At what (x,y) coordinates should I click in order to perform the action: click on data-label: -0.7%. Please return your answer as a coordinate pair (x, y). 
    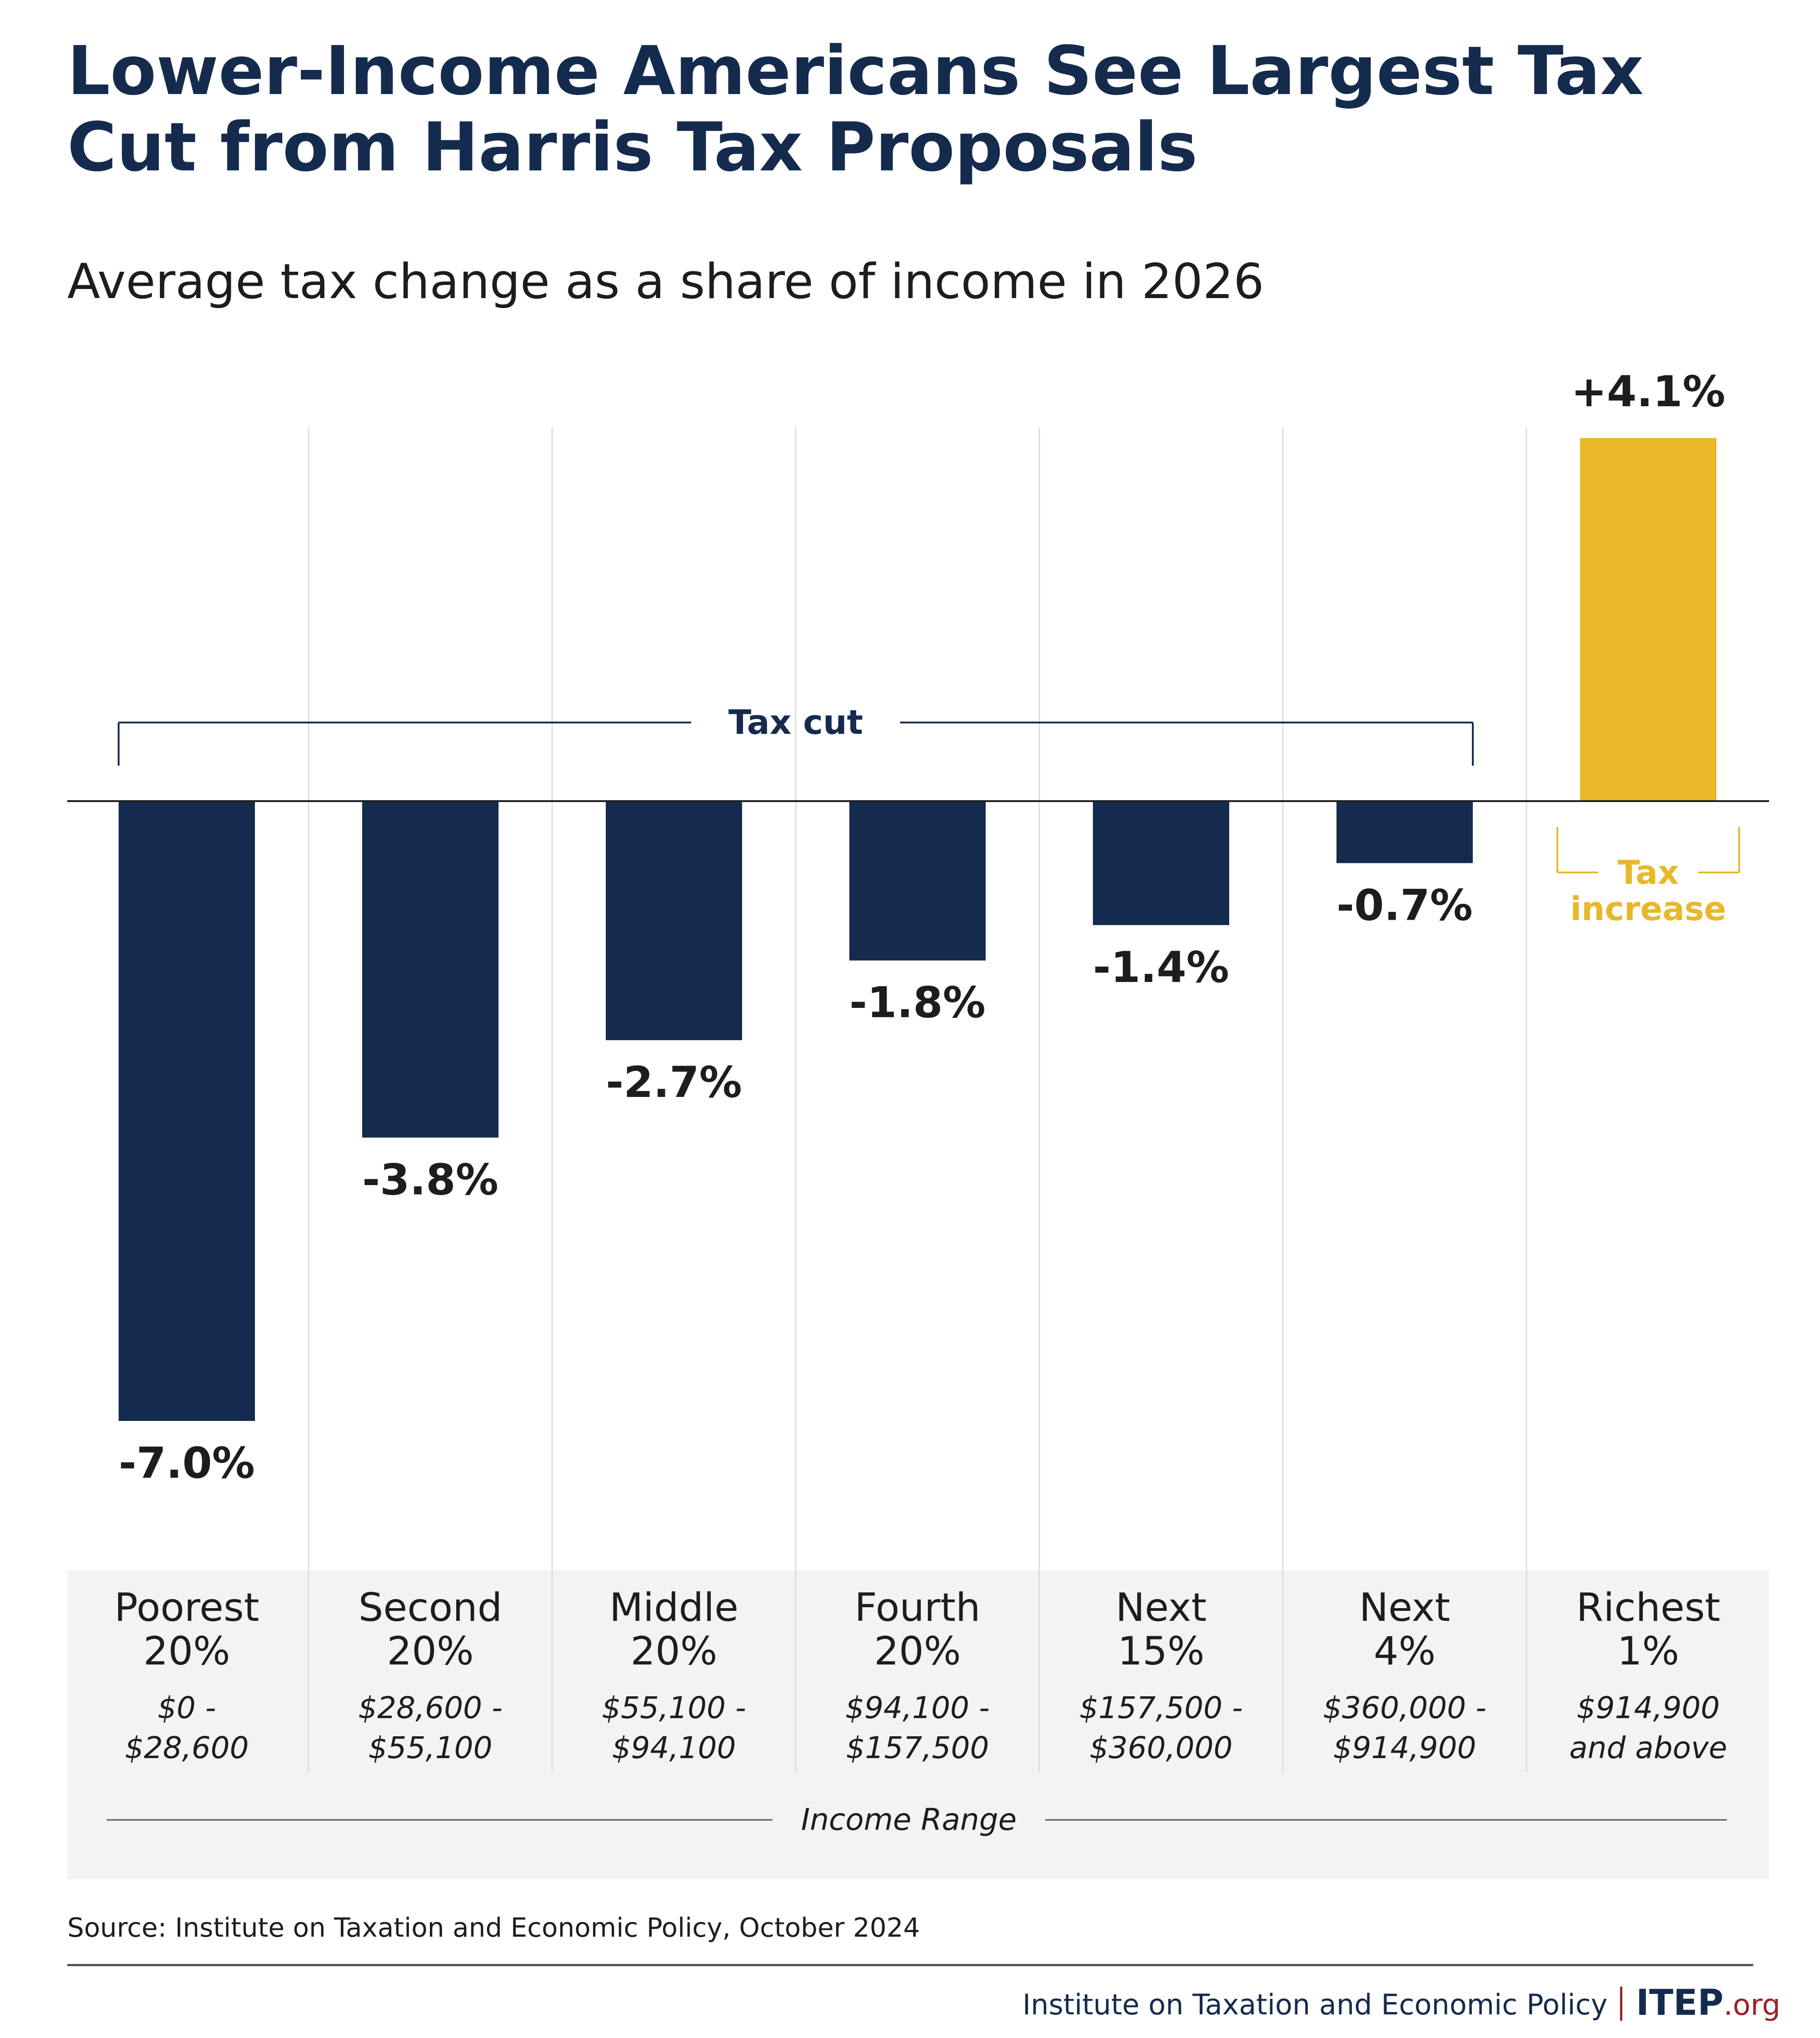
    Looking at the image, I should click on (1404, 905).